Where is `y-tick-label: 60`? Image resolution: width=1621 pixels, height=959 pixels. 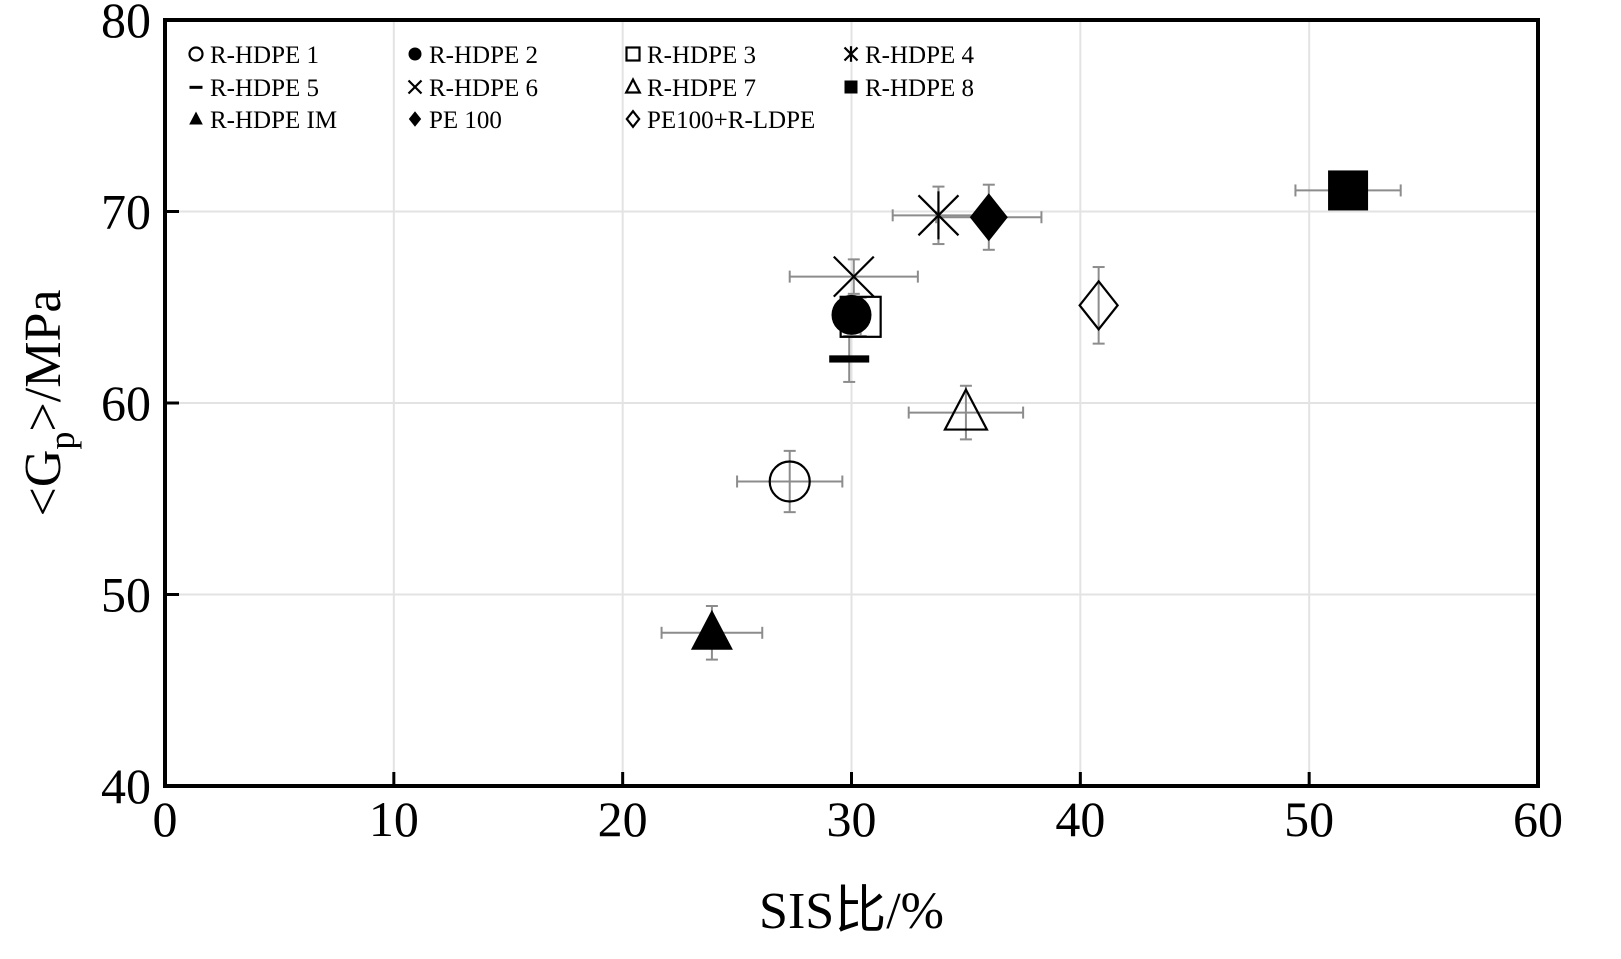
y-tick-label: 60 is located at coordinates (126, 403).